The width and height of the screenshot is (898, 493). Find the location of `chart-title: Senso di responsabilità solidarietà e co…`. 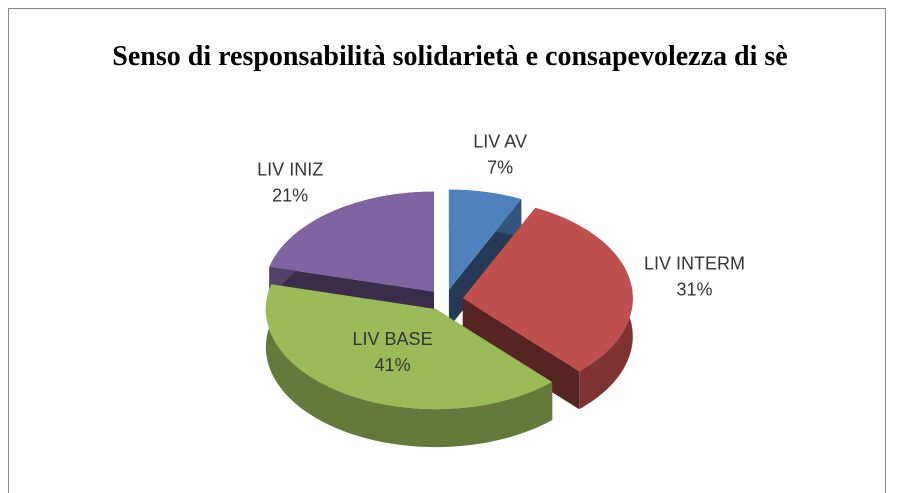

chart-title: Senso di responsabilità solidarietà e co… is located at coordinates (450, 56).